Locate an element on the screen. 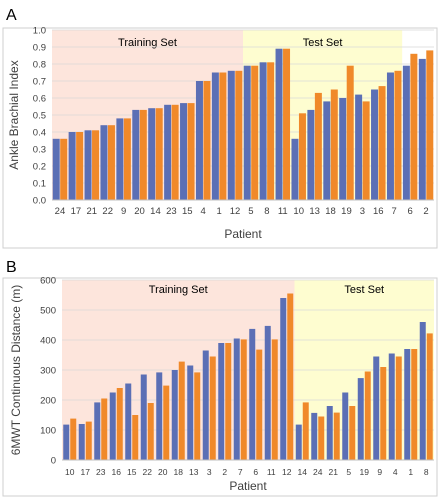 This screenshot has width=440, height=500. y-tick-label: 0.5 is located at coordinates (39, 116).